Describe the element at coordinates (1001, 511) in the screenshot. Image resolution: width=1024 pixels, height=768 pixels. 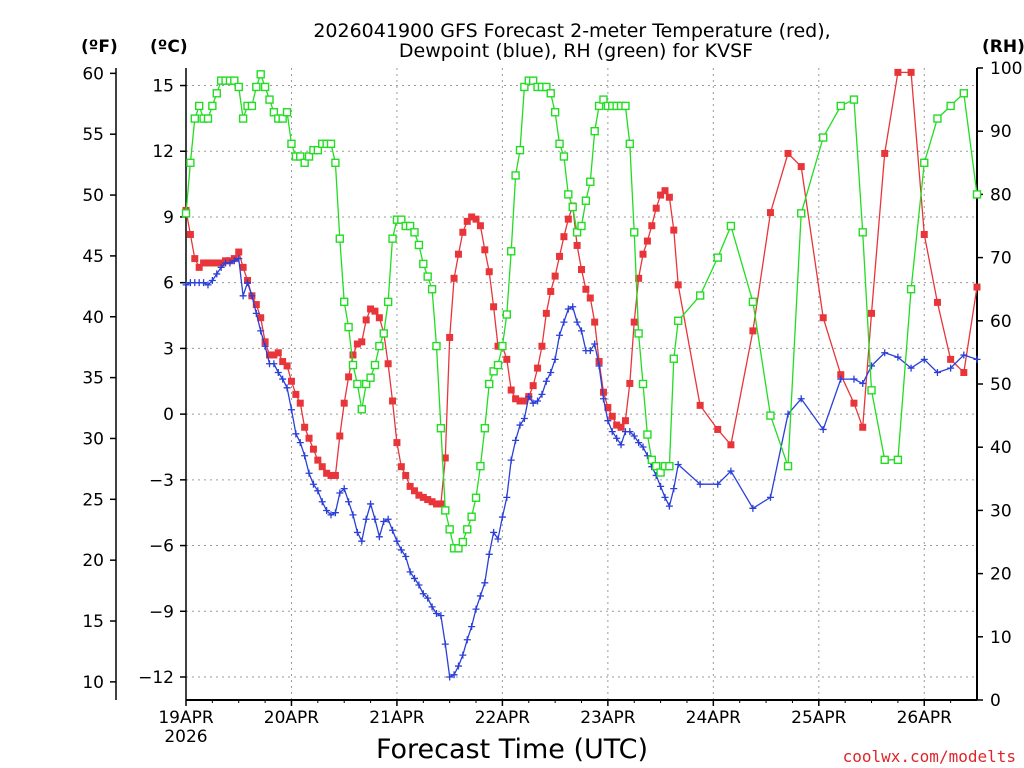
I see `rh-tick-label: 30` at that location.